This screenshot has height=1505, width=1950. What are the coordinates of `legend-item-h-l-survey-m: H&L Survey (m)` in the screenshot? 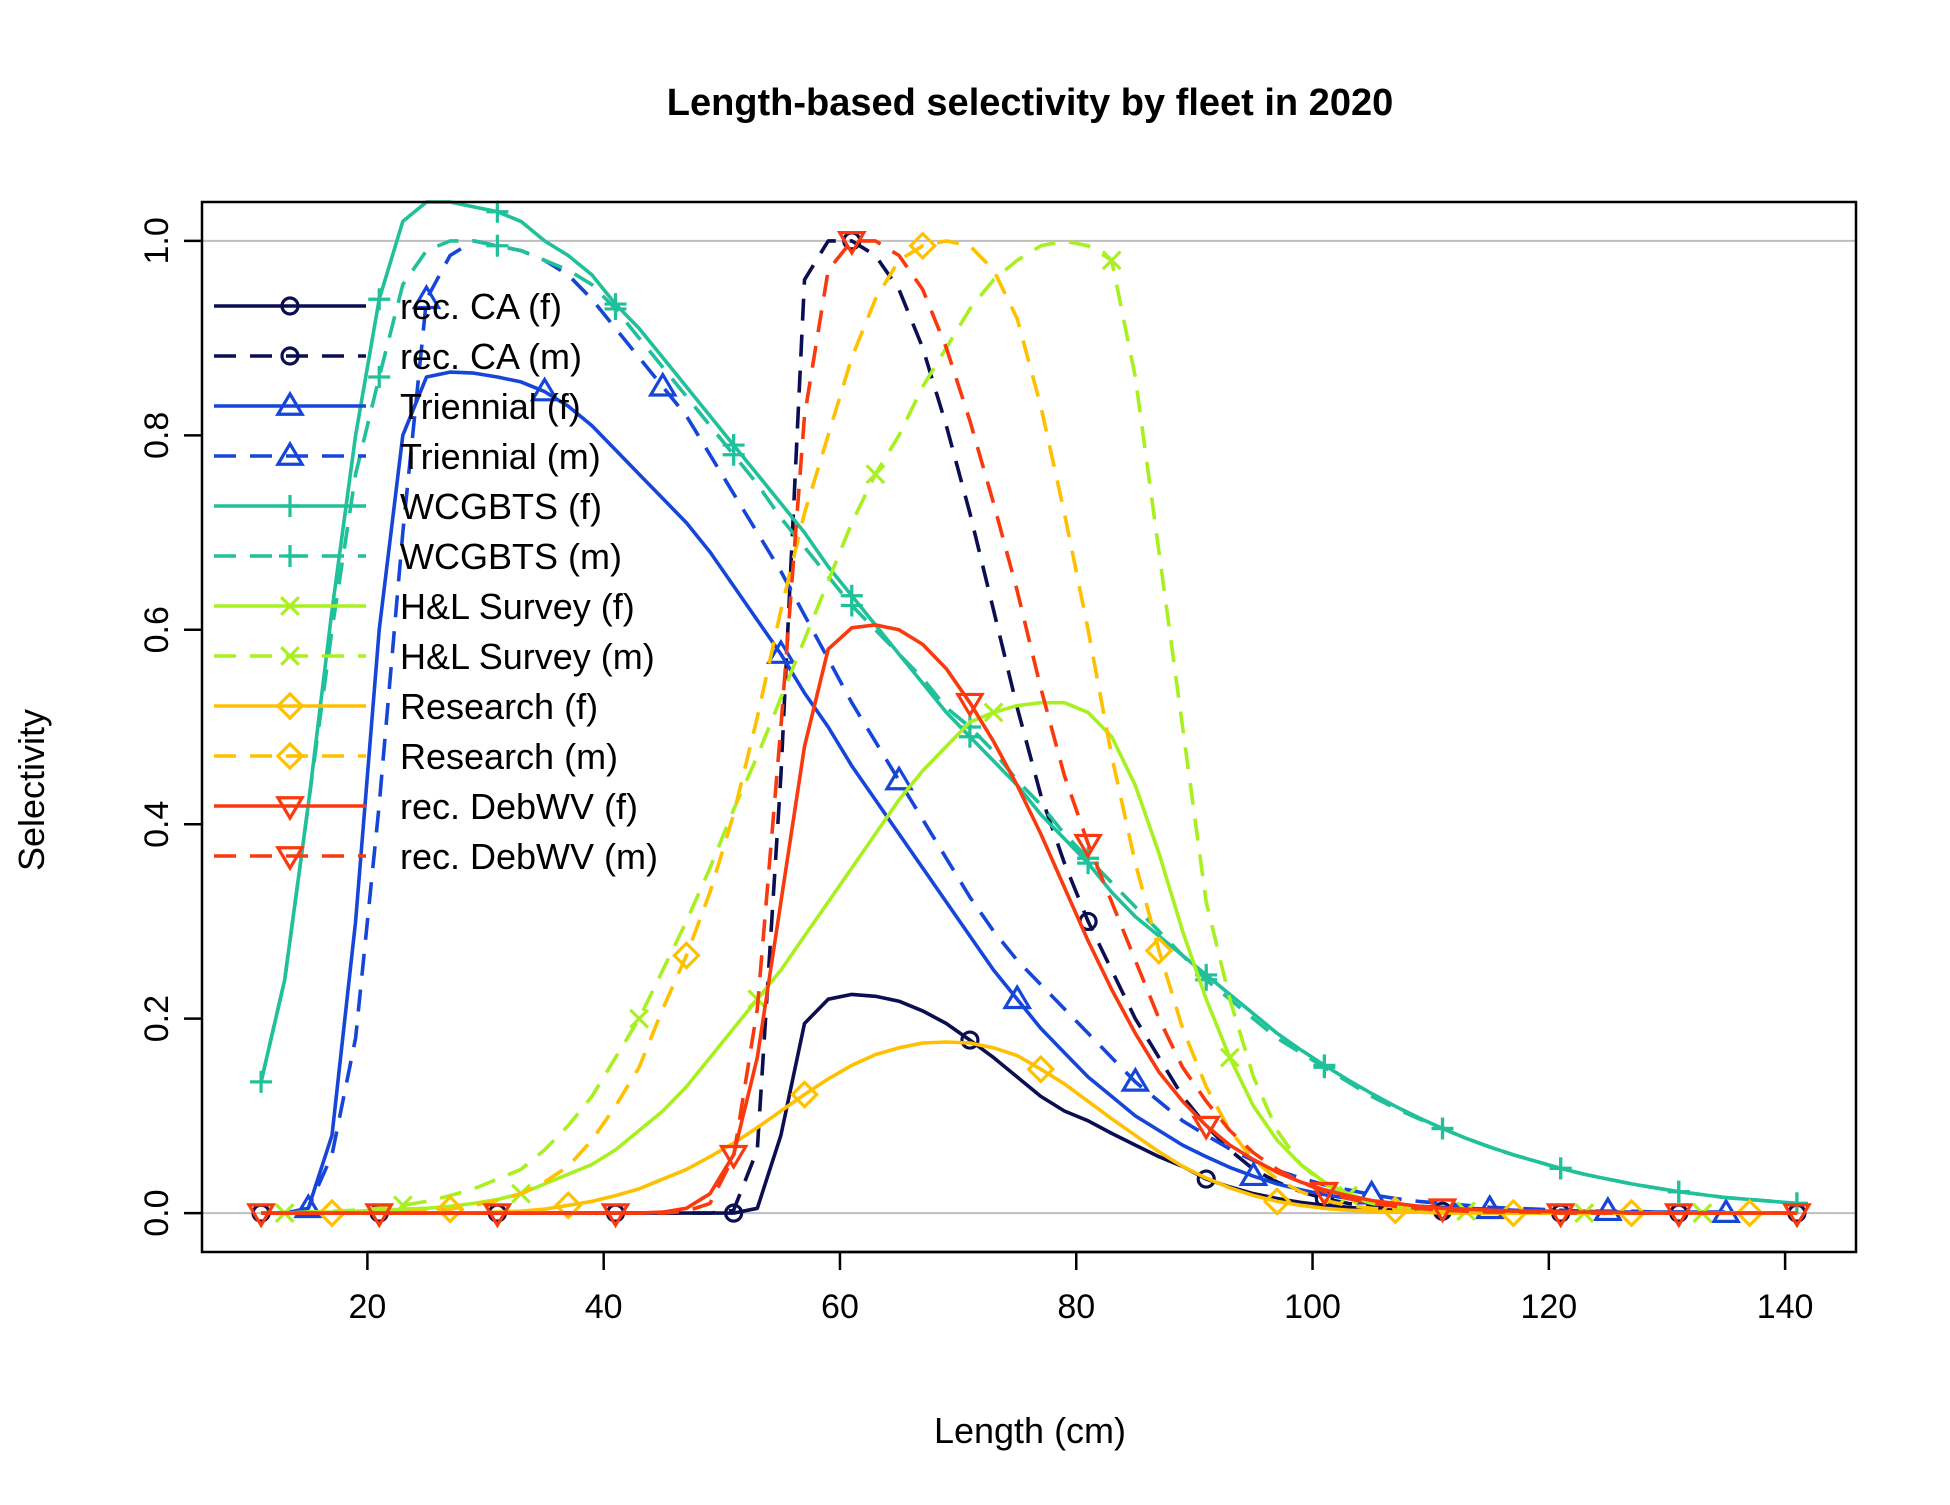 It's located at (434, 656).